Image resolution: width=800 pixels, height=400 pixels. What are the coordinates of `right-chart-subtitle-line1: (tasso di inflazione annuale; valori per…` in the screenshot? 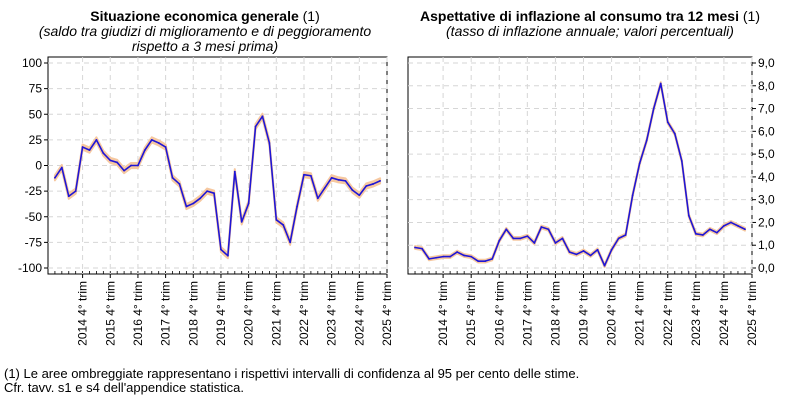 It's located at (590, 31).